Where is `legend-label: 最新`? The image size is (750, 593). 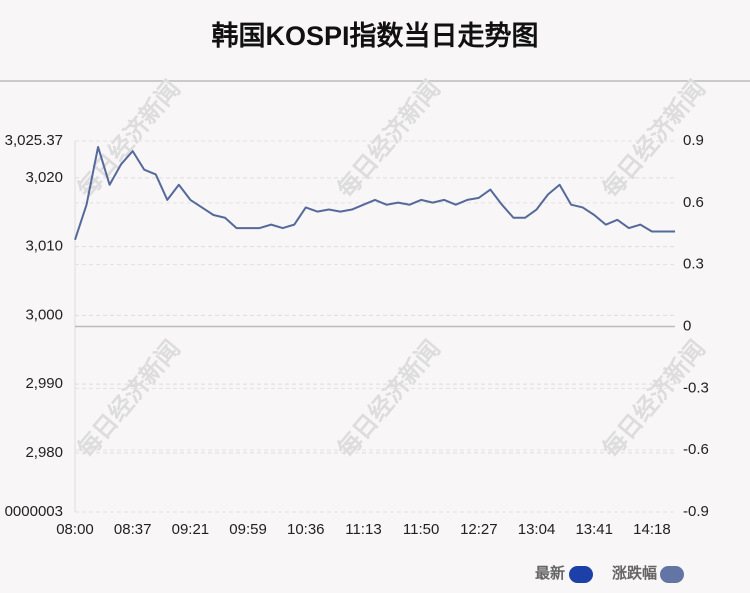 legend-label: 最新 is located at coordinates (550, 573).